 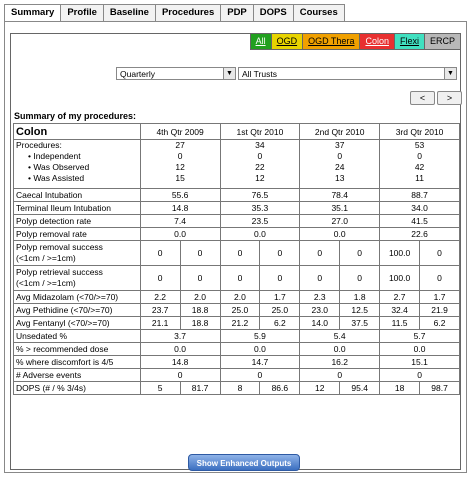 What do you see at coordinates (260, 178) in the screenshot?
I see `procedure-count: 12` at bounding box center [260, 178].